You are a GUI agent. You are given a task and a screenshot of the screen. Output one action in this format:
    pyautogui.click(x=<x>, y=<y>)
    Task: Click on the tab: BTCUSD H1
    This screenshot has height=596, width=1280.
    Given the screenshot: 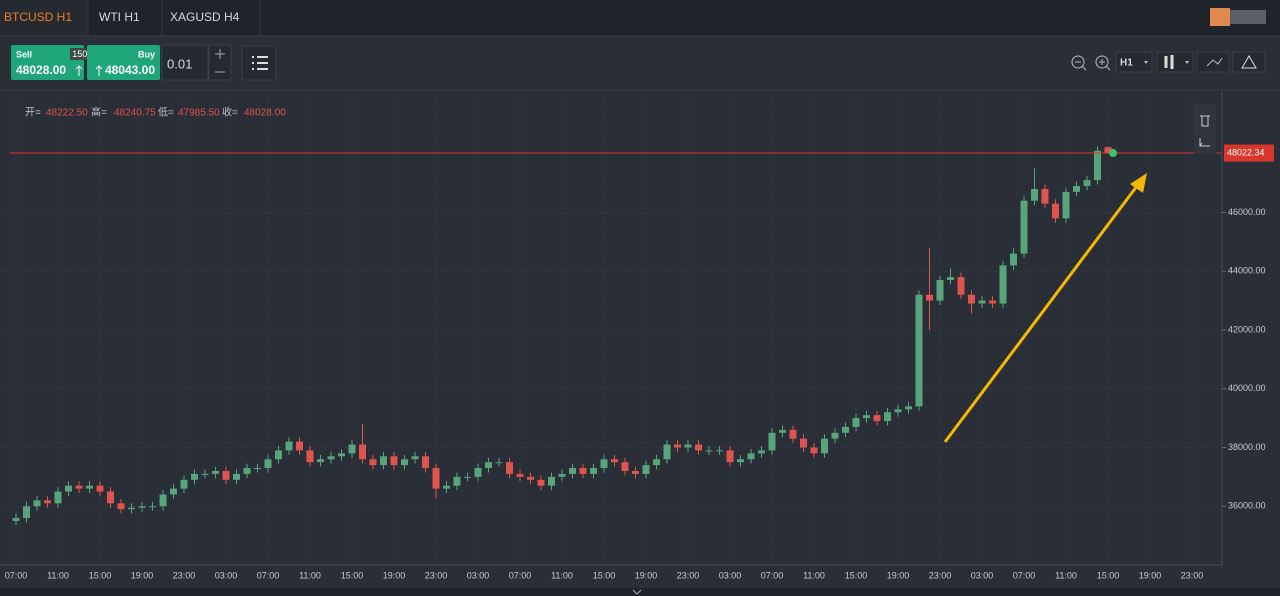 What is the action you would take?
    pyautogui.click(x=44, y=18)
    